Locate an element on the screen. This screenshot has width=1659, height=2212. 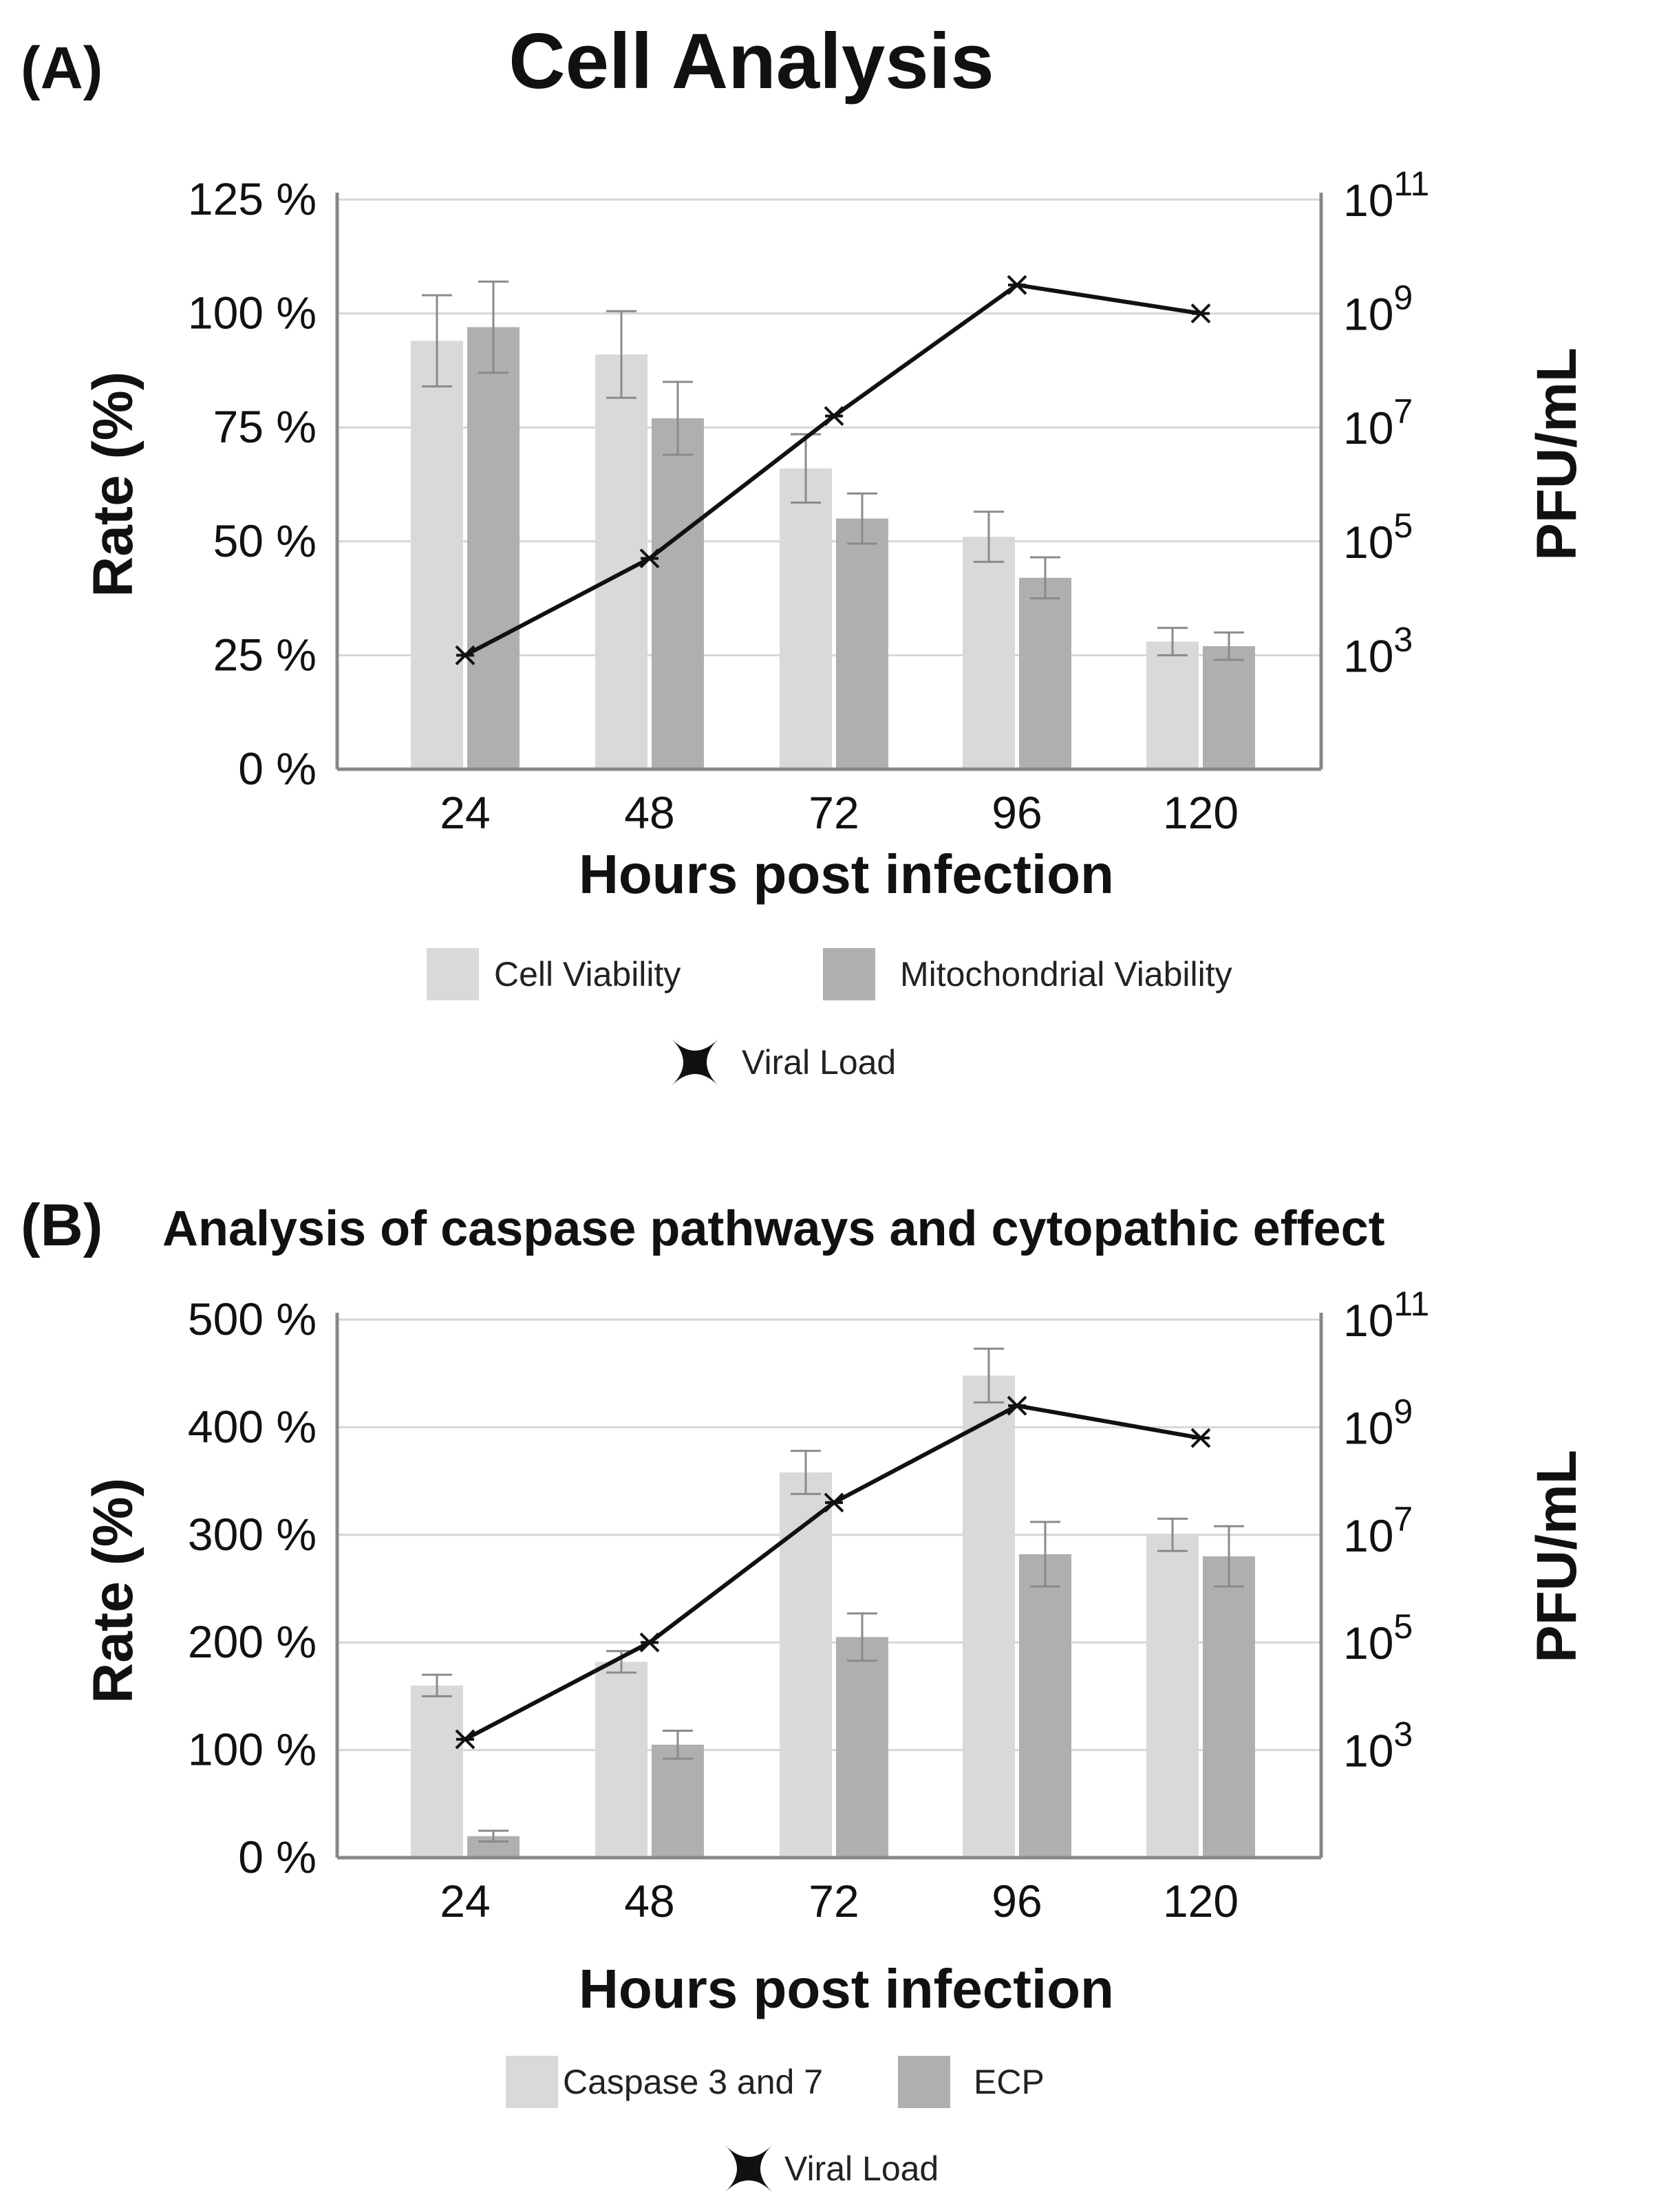
legend: Caspase 3 and 7 ECP Viral Load is located at coordinates (775, 2124).